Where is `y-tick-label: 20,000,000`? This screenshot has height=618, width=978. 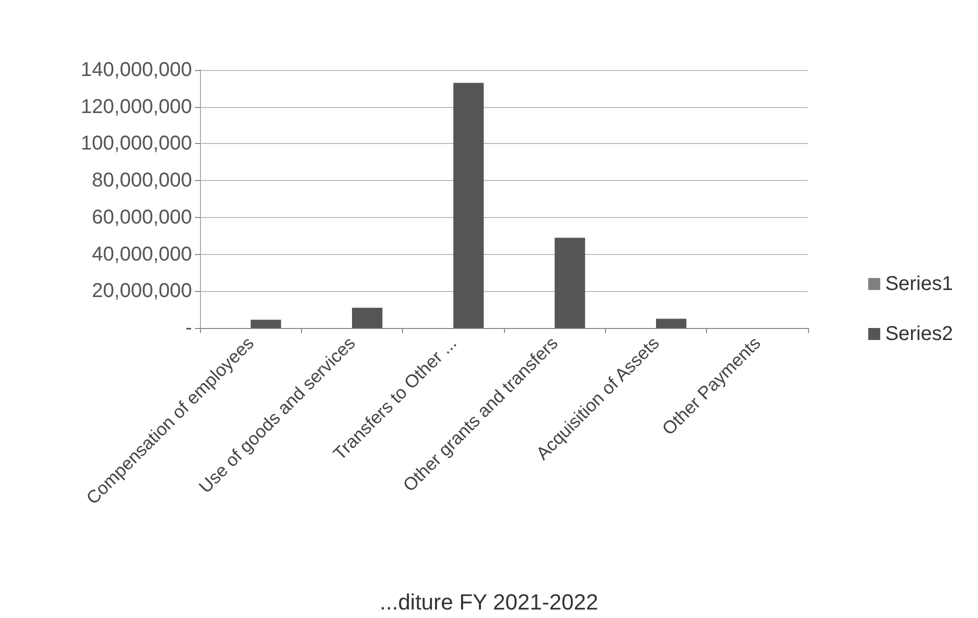 y-tick-label: 20,000,000 is located at coordinates (142, 291).